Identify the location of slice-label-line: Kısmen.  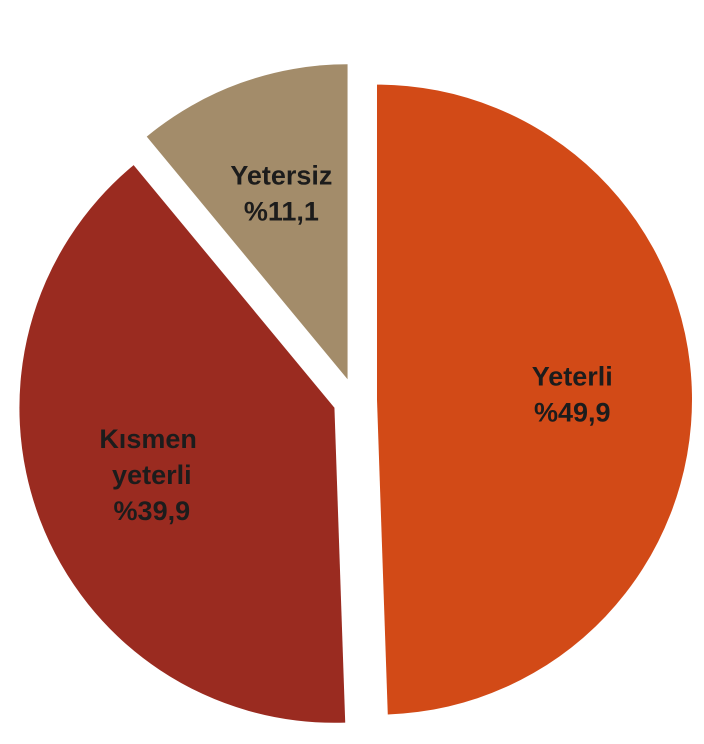
(151, 439).